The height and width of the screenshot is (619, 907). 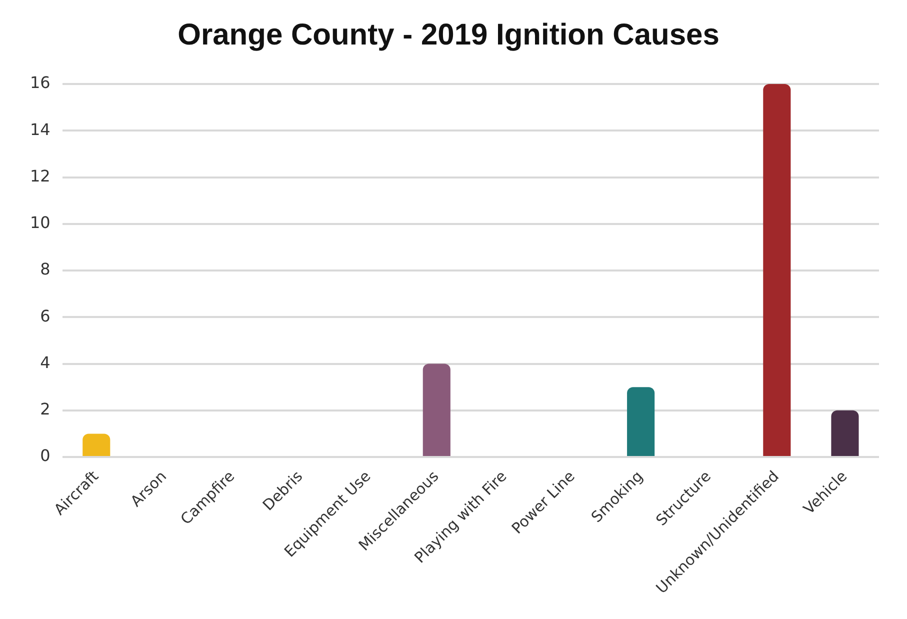 What do you see at coordinates (40, 129) in the screenshot?
I see `y-tick-label: 14` at bounding box center [40, 129].